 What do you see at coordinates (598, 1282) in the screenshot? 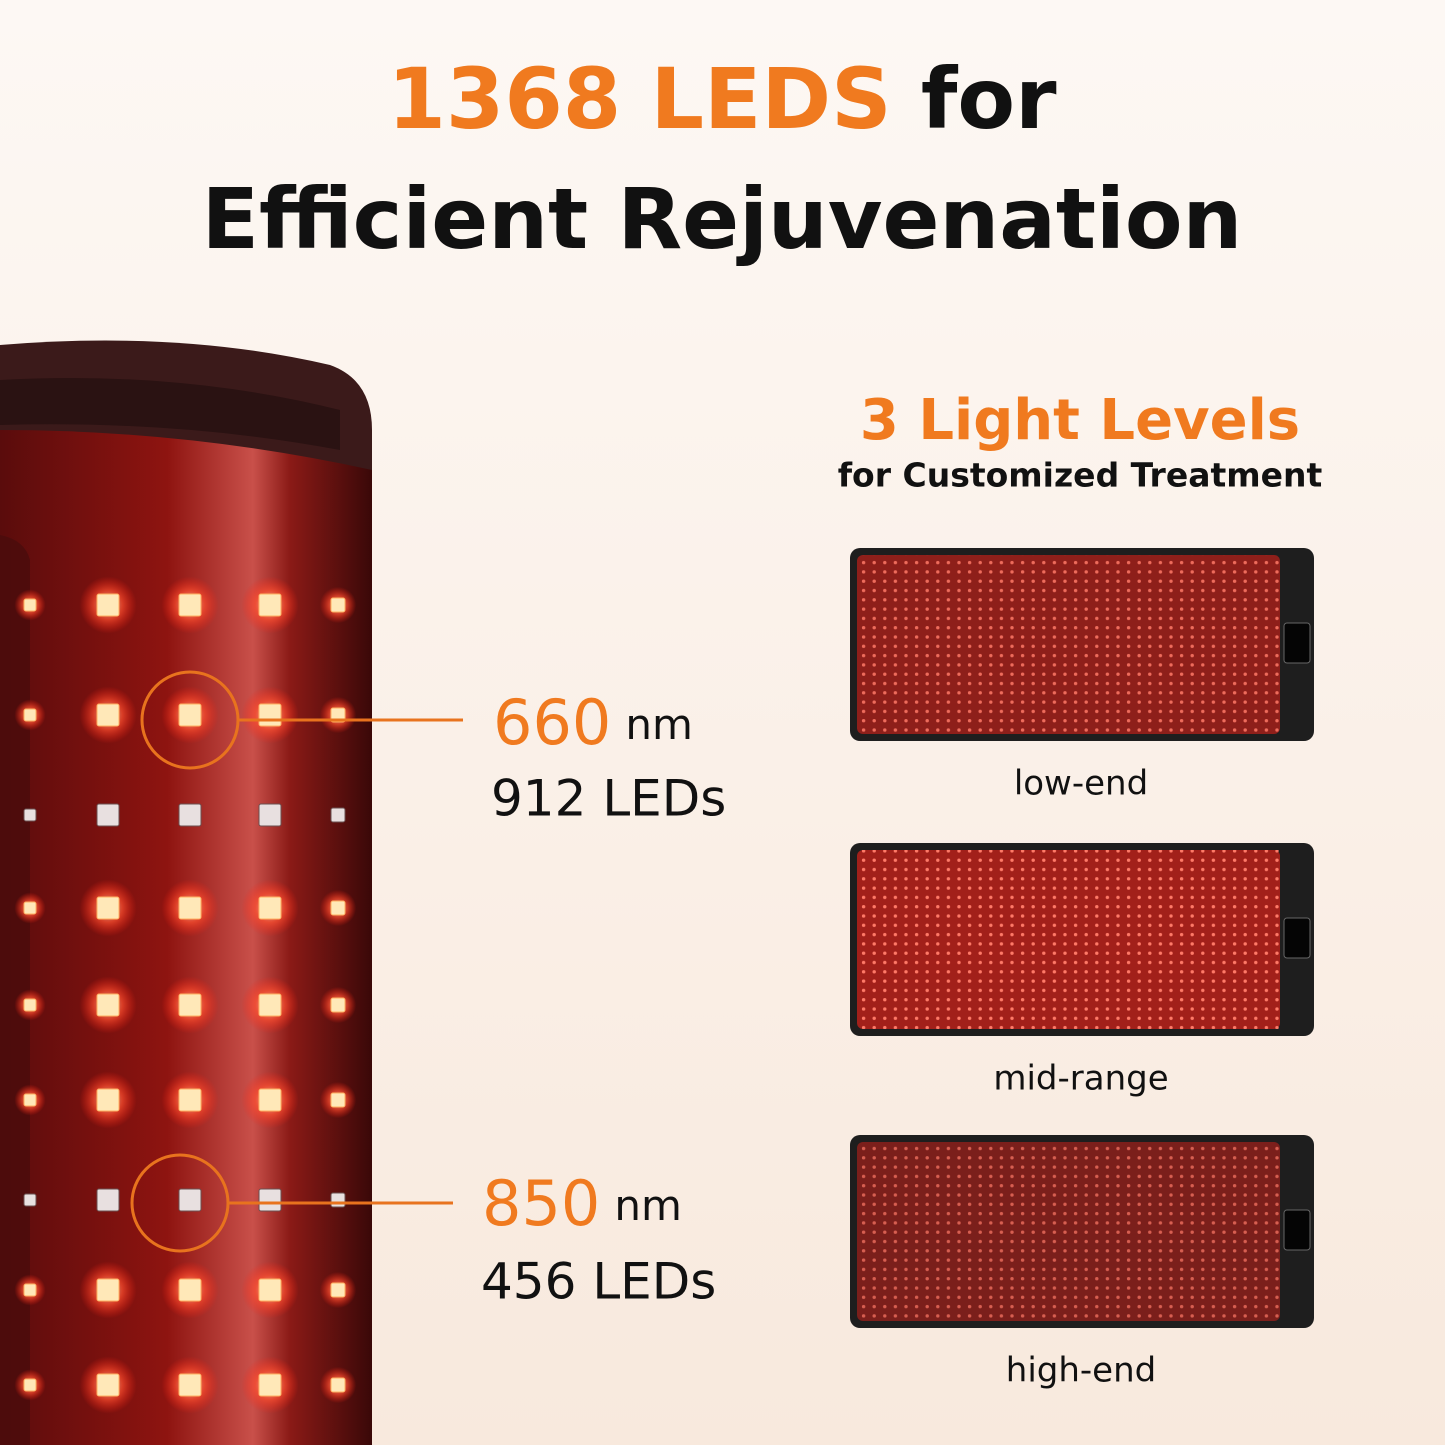
I see `led-count: 456 LEDs` at bounding box center [598, 1282].